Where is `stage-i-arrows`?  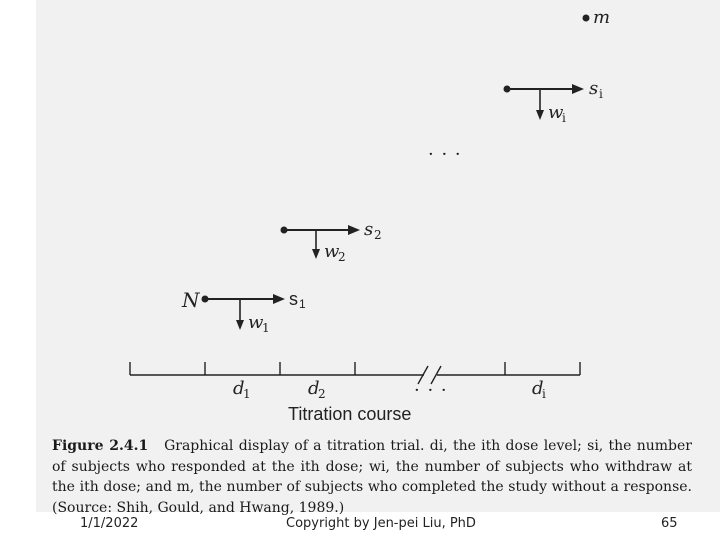 stage-i-arrows is located at coordinates (543, 102).